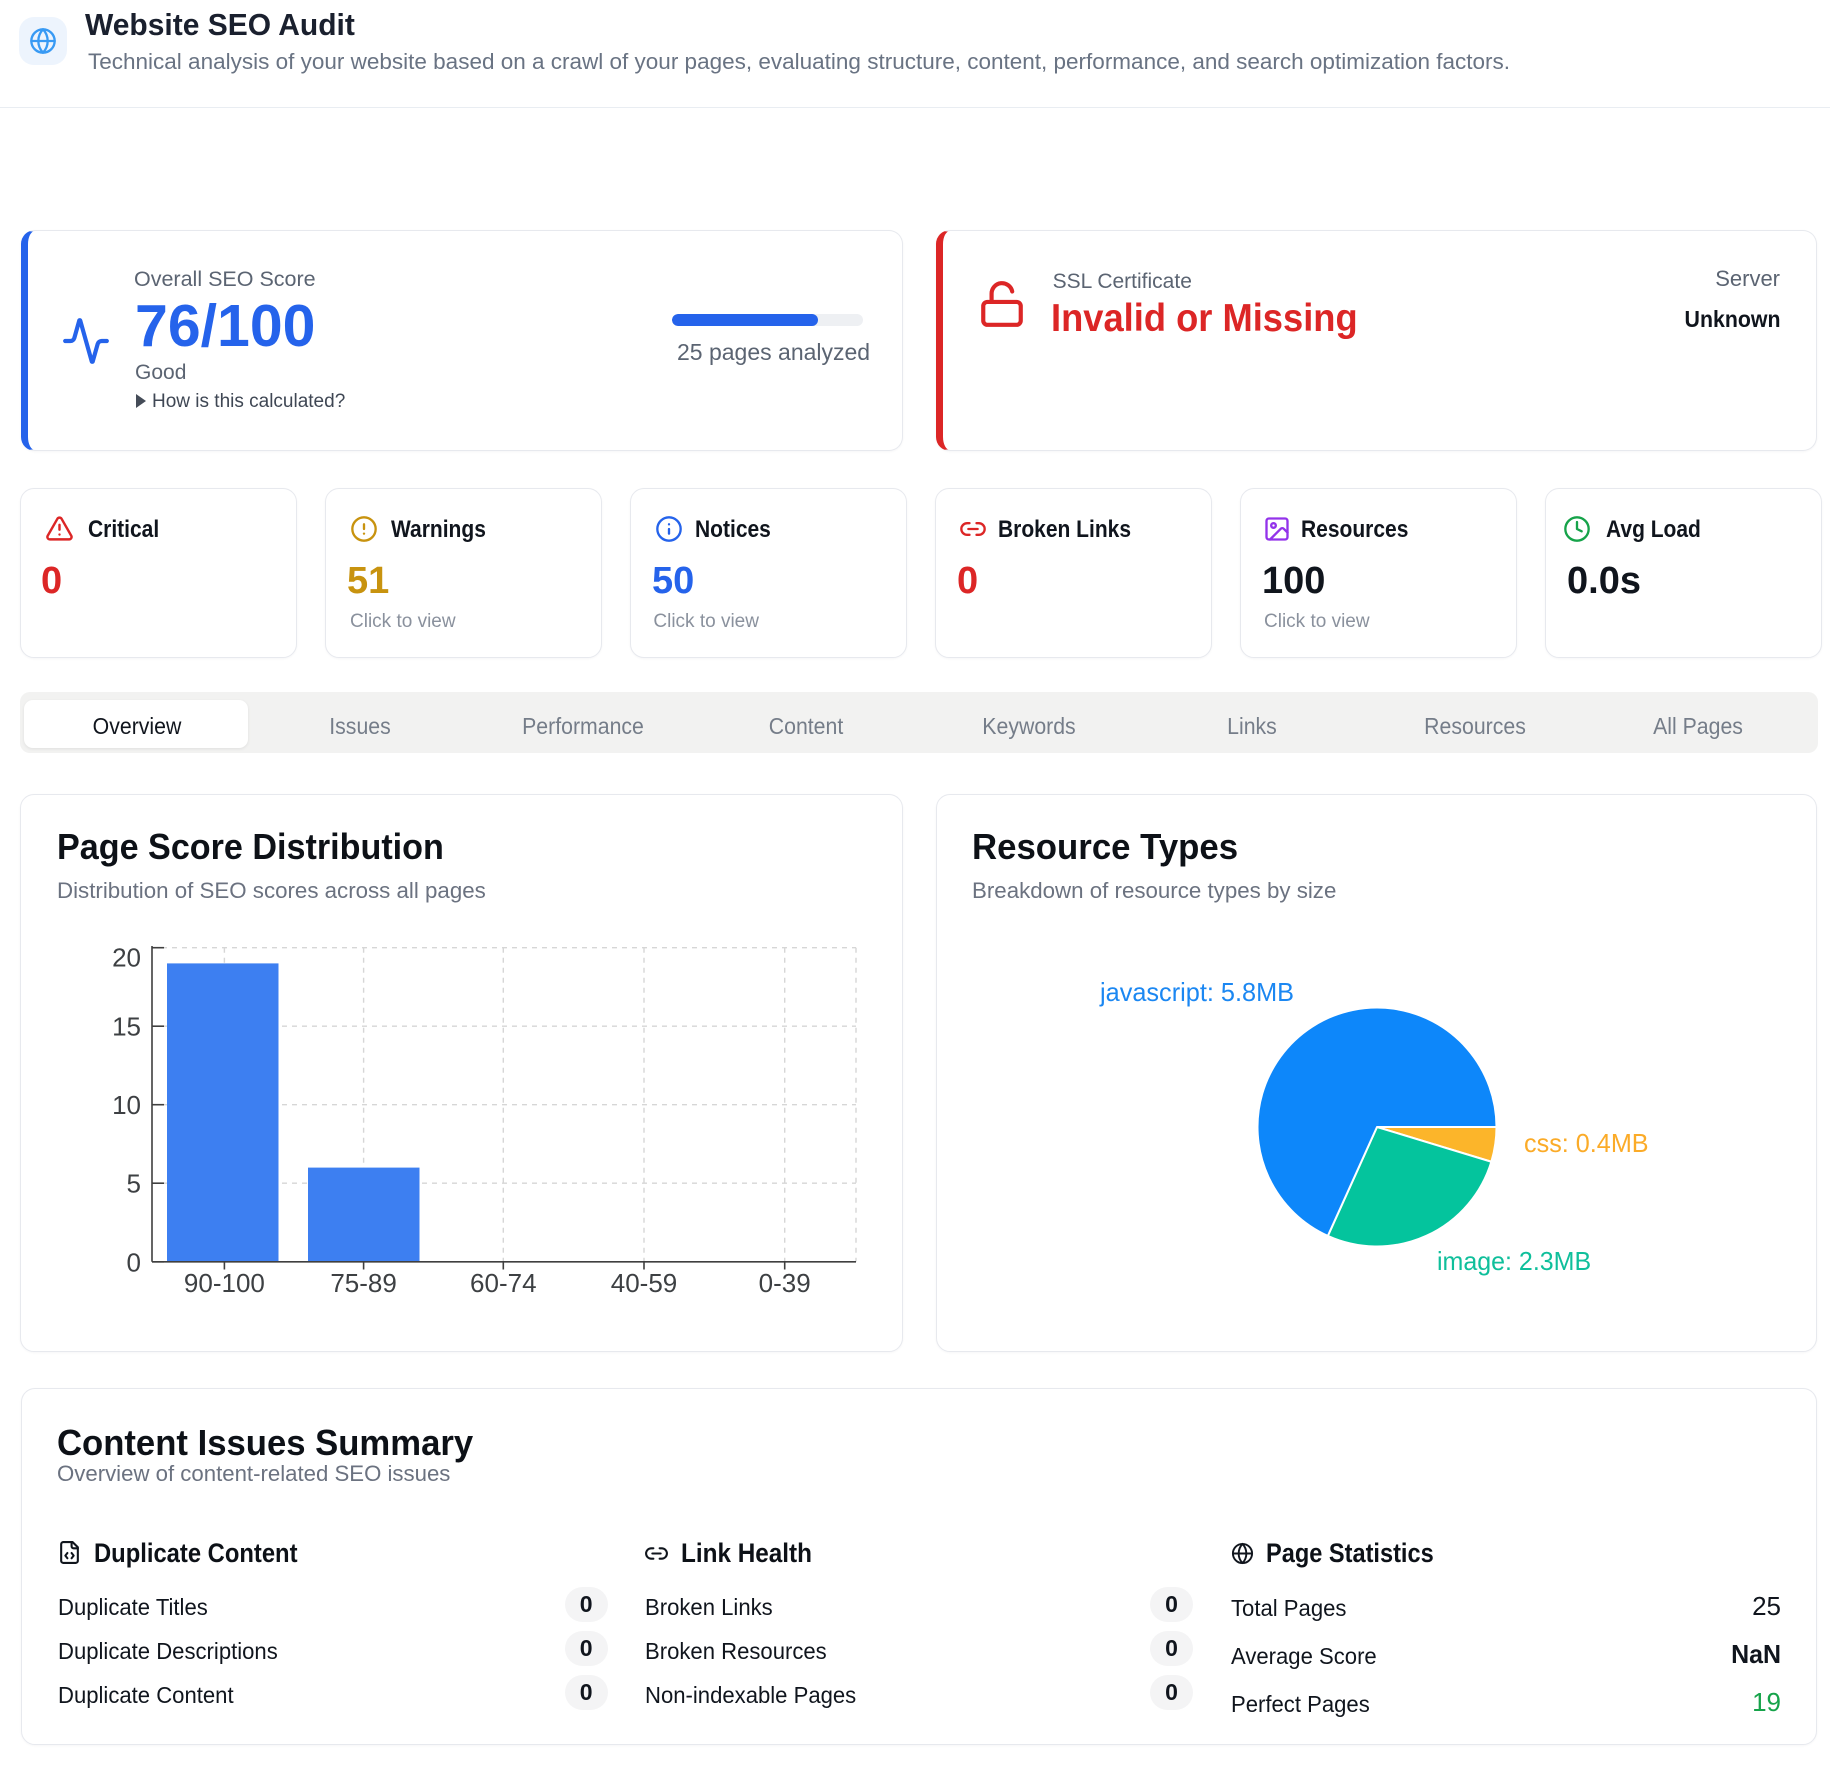 Image resolution: width=1830 pixels, height=1774 pixels. I want to click on svg-text: 20, so click(126, 958).